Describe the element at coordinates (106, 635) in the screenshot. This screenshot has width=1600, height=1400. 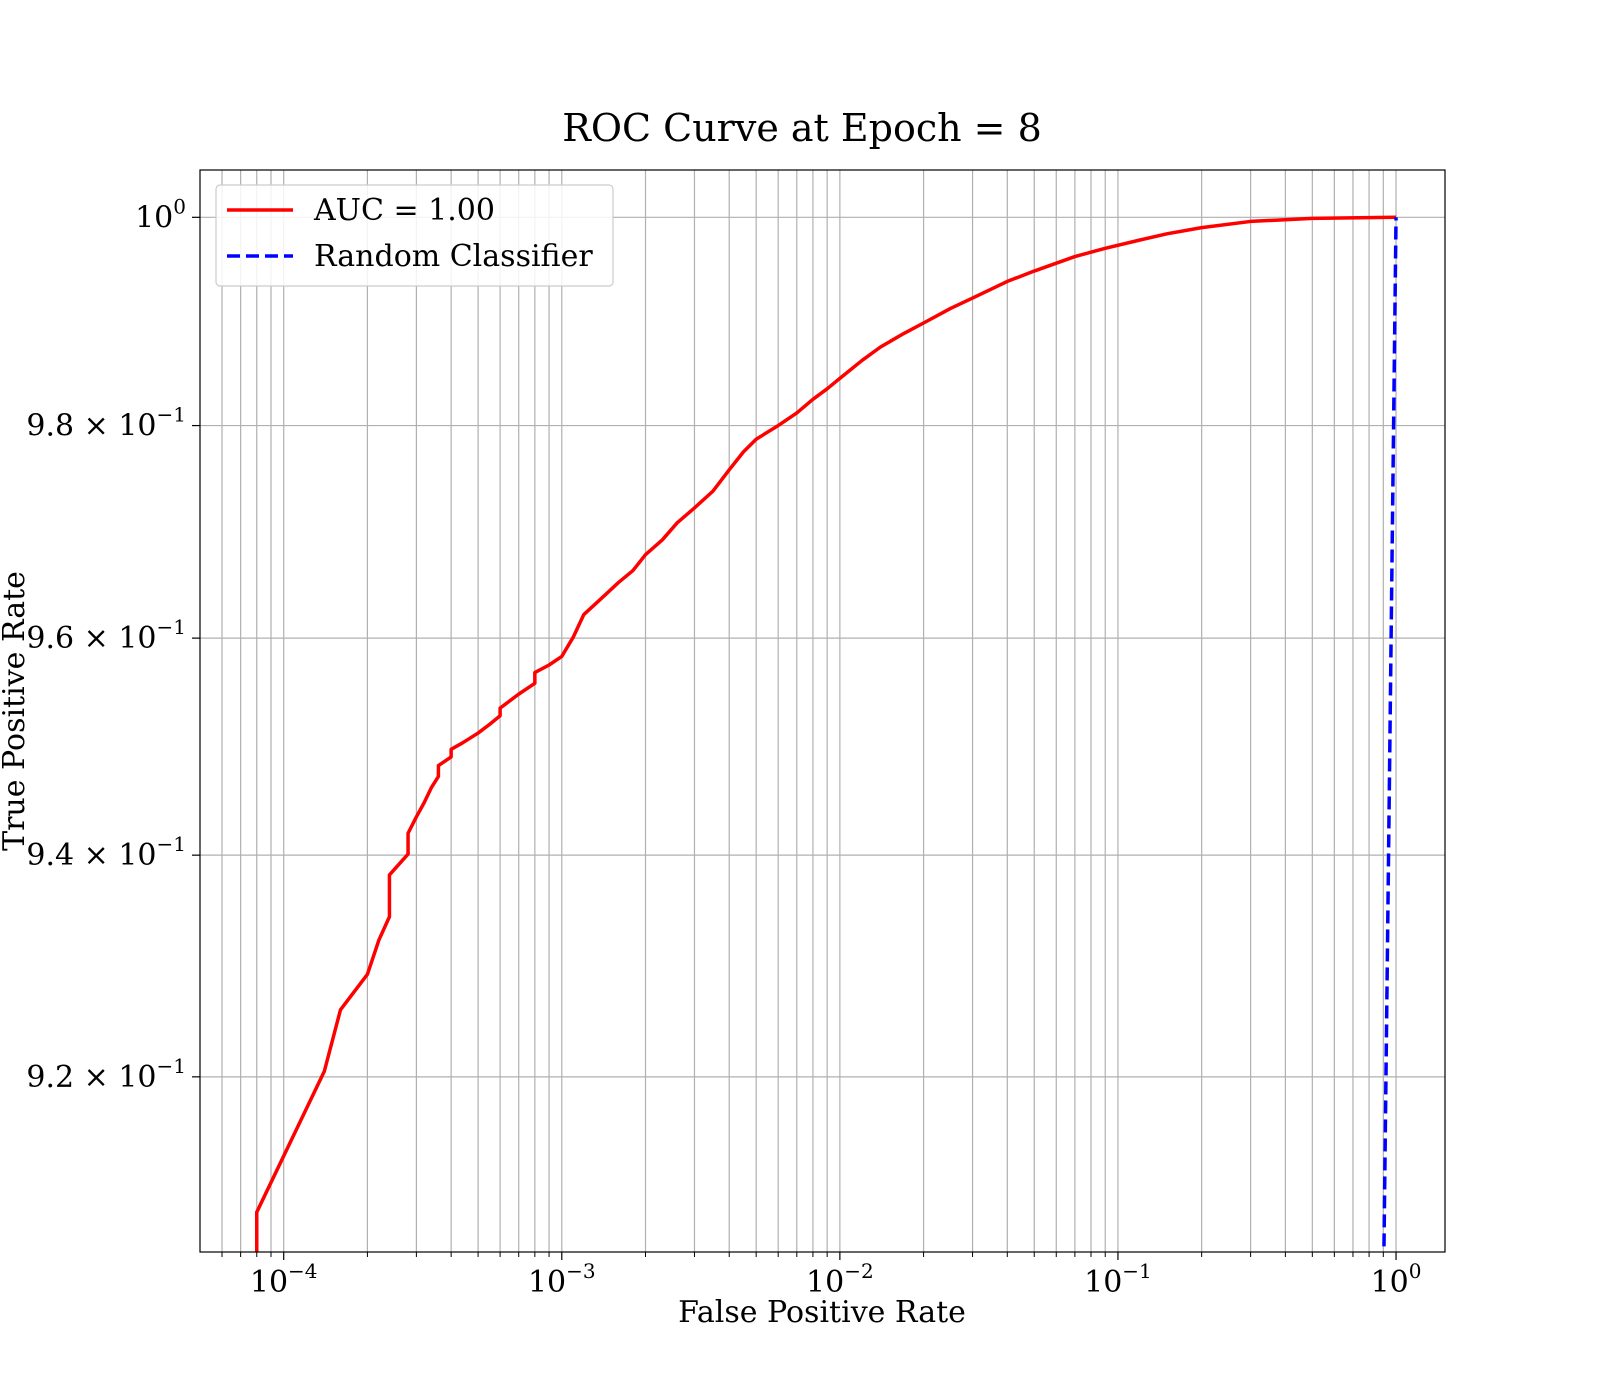
I see `y-tick-label: 9.6 × 10⁻¹` at that location.